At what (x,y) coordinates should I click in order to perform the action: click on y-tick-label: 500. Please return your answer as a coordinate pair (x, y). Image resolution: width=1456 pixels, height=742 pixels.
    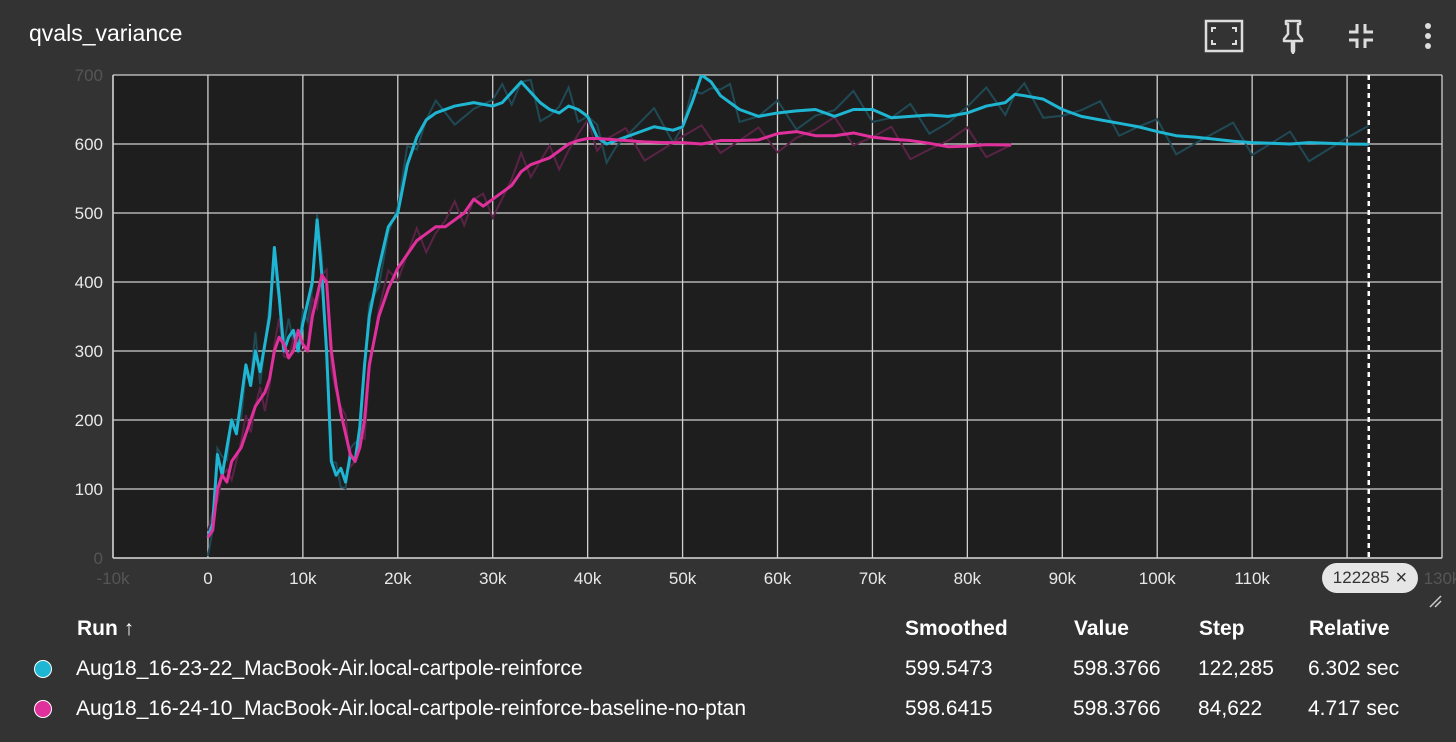
    Looking at the image, I should click on (89, 213).